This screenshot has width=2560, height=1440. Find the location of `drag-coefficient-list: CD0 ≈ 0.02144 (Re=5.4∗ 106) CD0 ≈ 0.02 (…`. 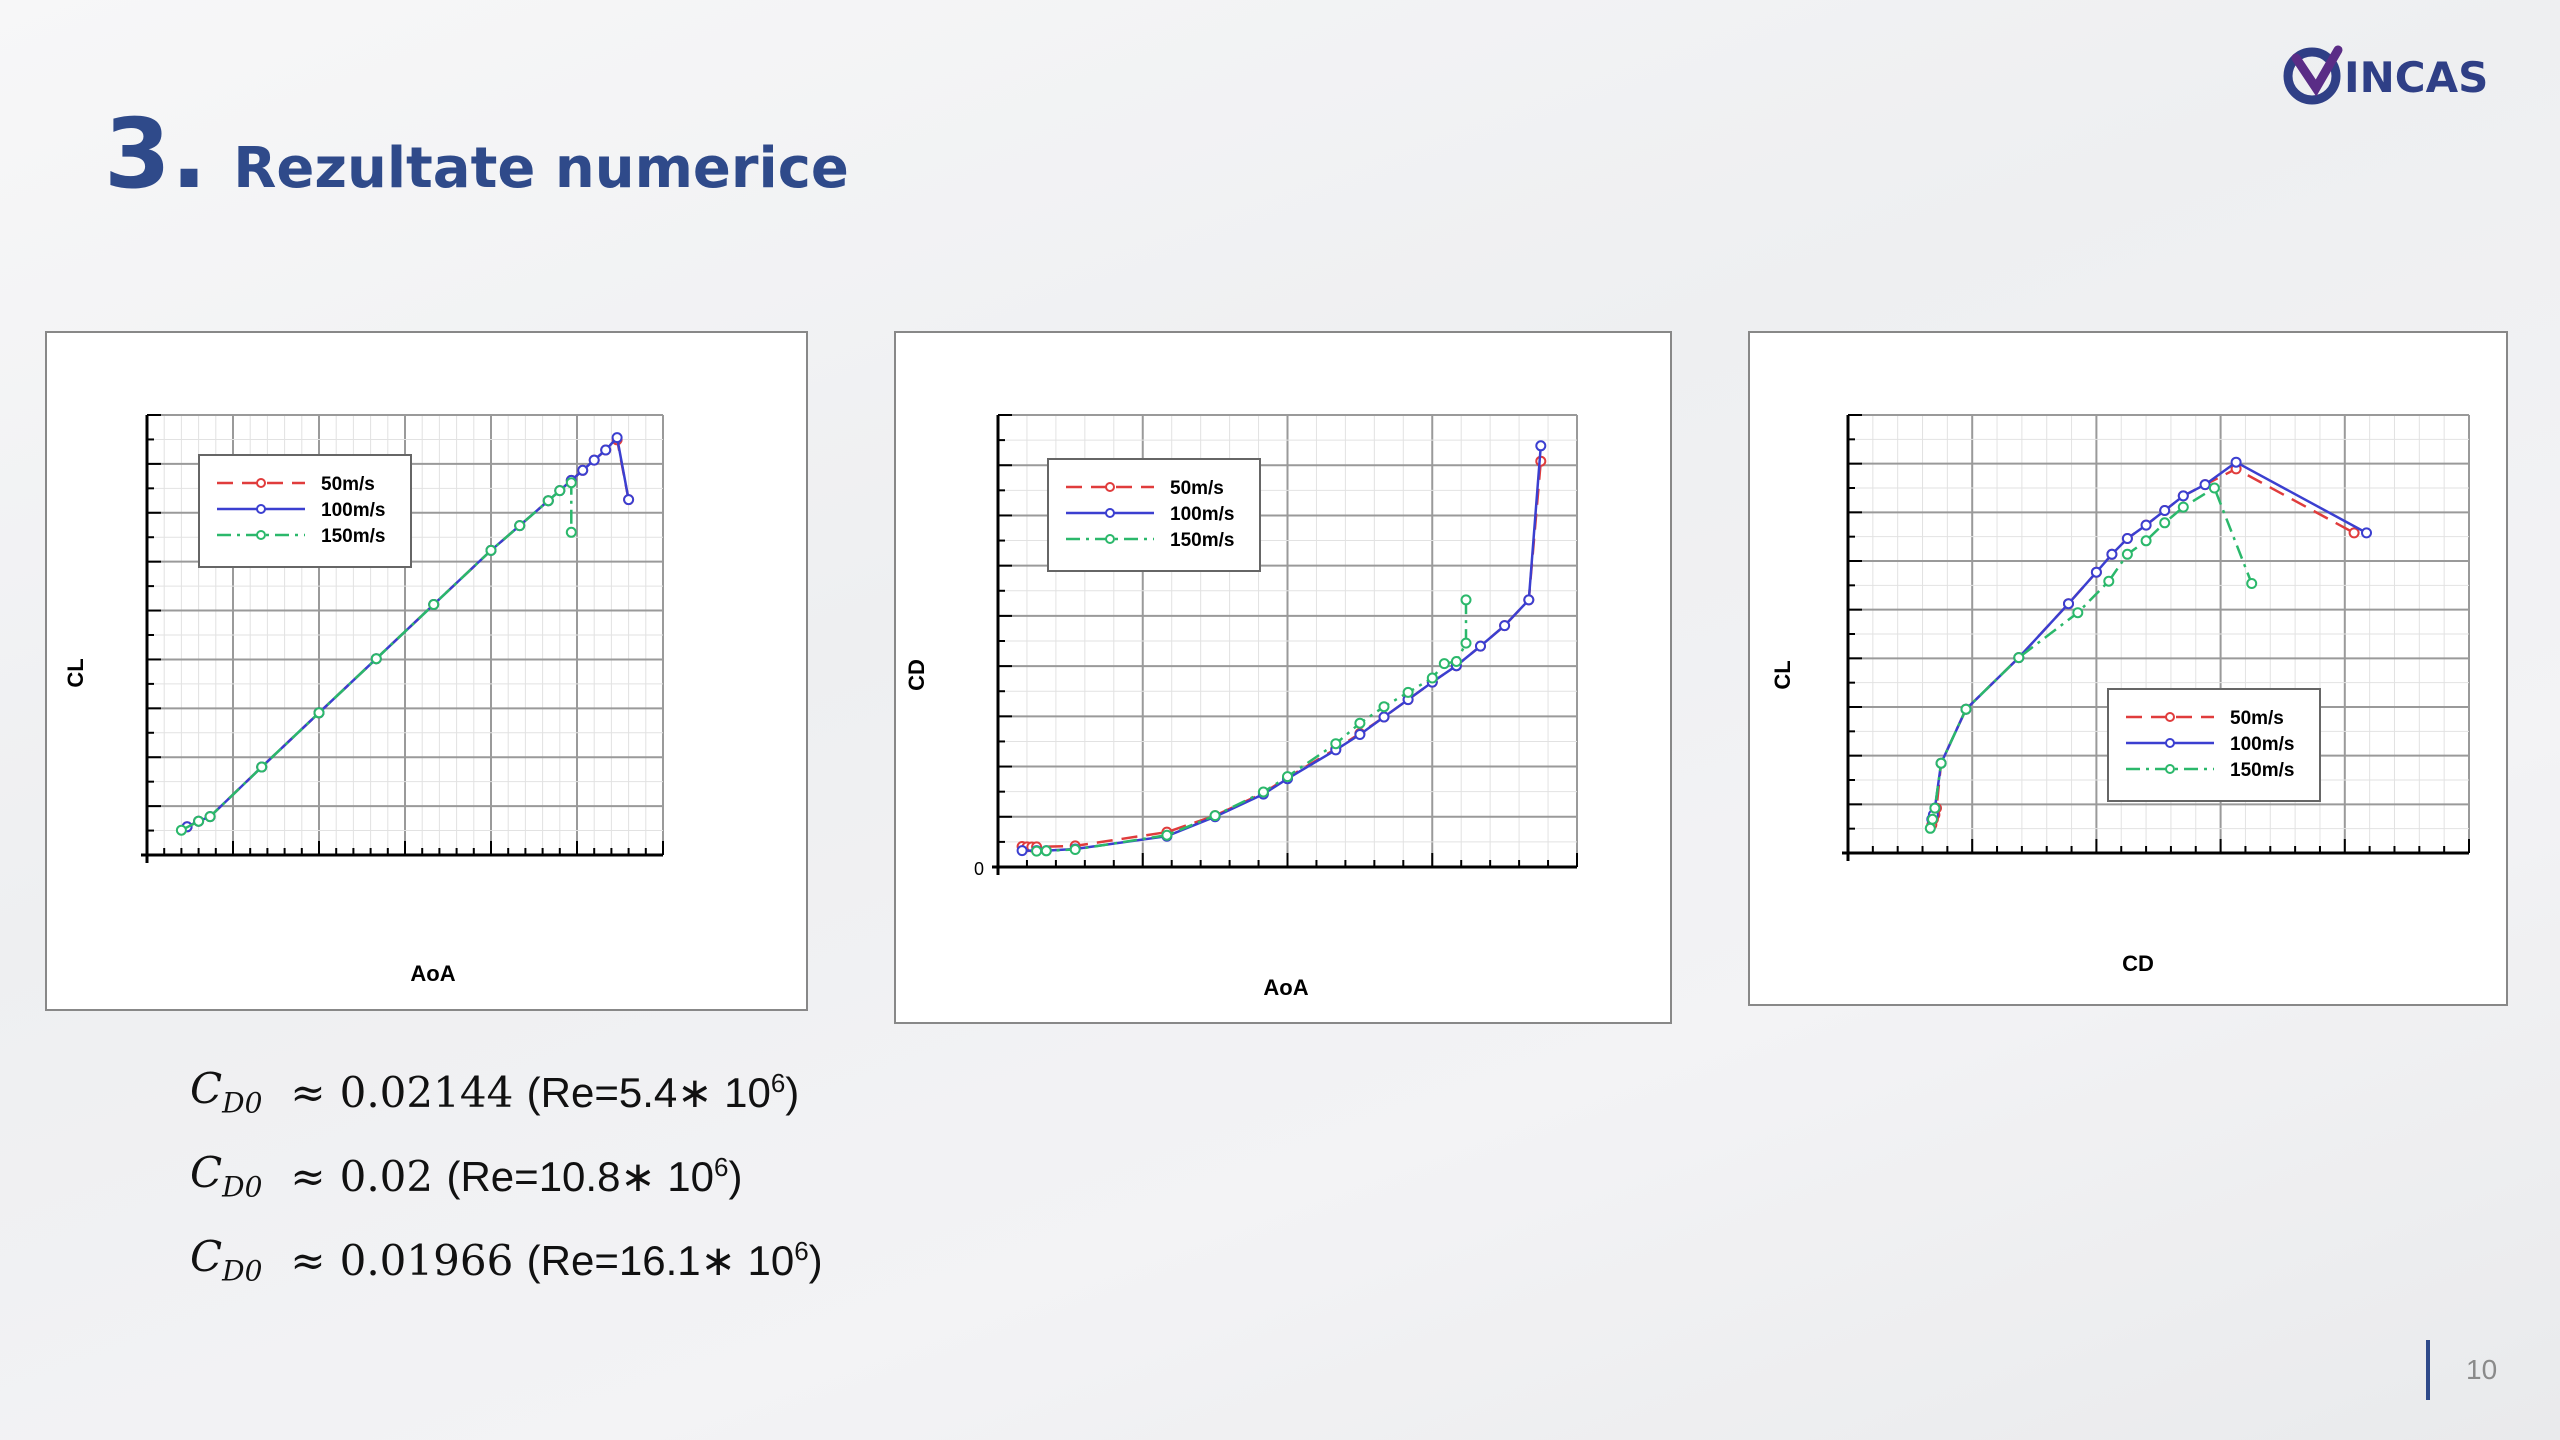

drag-coefficient-list: CD0 ≈ 0.02144 (Re=5.4∗ 106) CD0 ≈ 0.02 (… is located at coordinates (506, 1176).